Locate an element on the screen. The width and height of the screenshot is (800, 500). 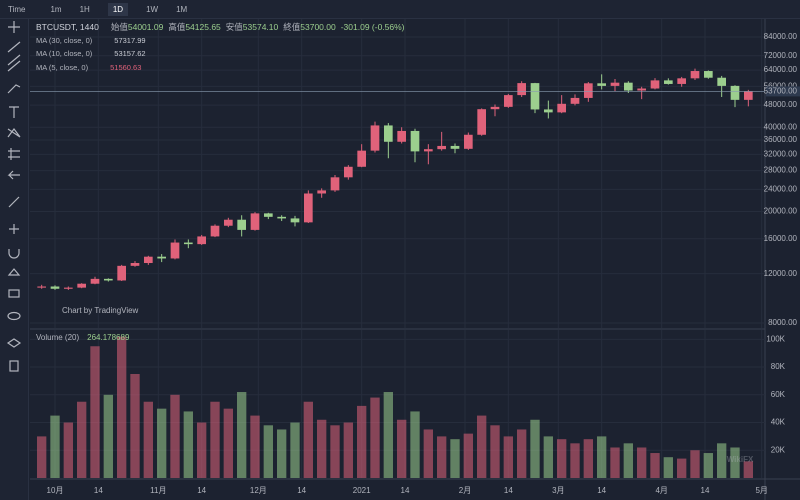
y-tick-label: 16000.00 is located at coordinates (781, 238).